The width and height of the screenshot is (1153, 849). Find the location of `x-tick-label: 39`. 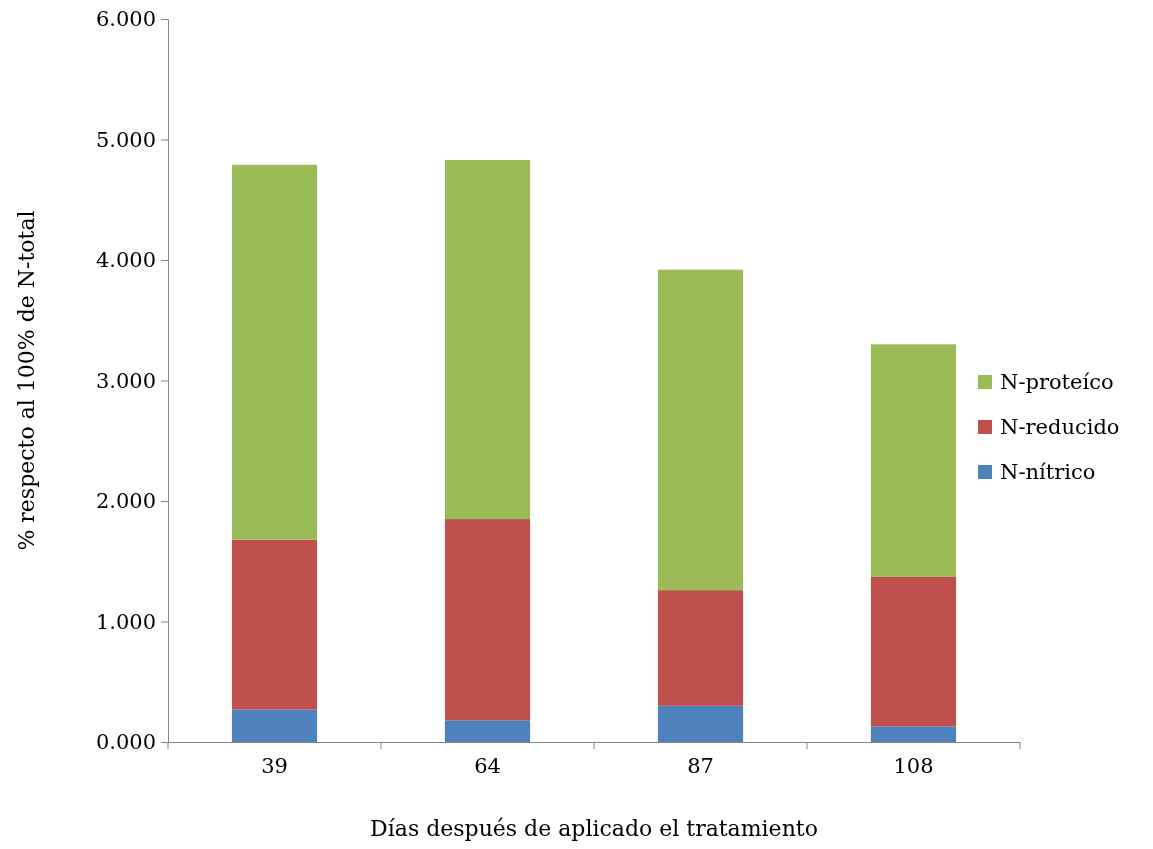

x-tick-label: 39 is located at coordinates (274, 765).